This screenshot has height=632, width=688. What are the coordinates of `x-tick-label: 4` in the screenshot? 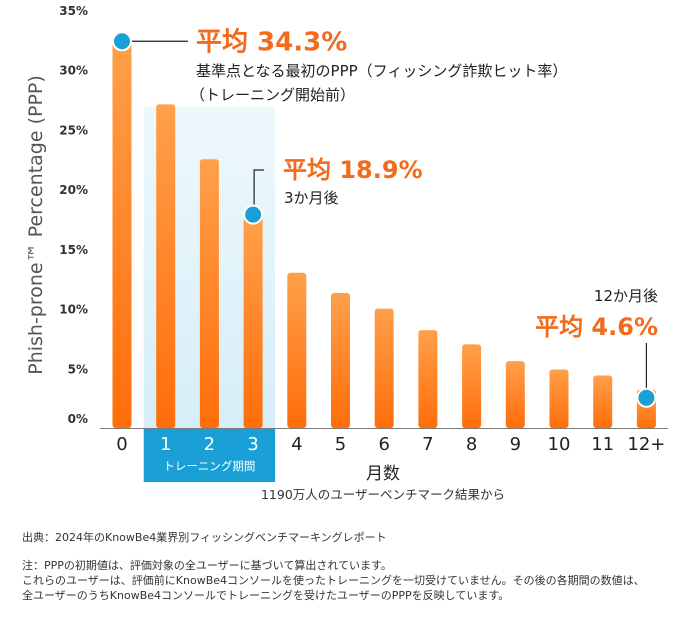 It's located at (296, 444).